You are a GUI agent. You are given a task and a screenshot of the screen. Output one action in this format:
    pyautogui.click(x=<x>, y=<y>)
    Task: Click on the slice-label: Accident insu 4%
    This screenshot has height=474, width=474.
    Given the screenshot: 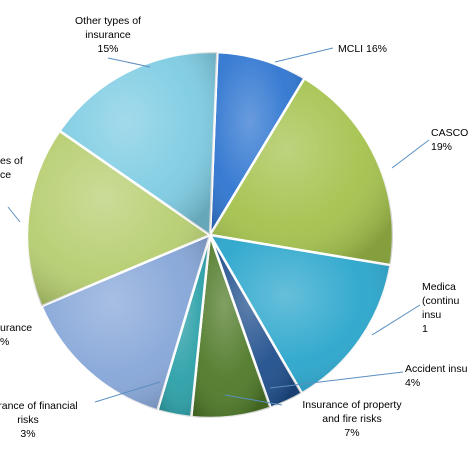 What is the action you would take?
    pyautogui.click(x=436, y=376)
    